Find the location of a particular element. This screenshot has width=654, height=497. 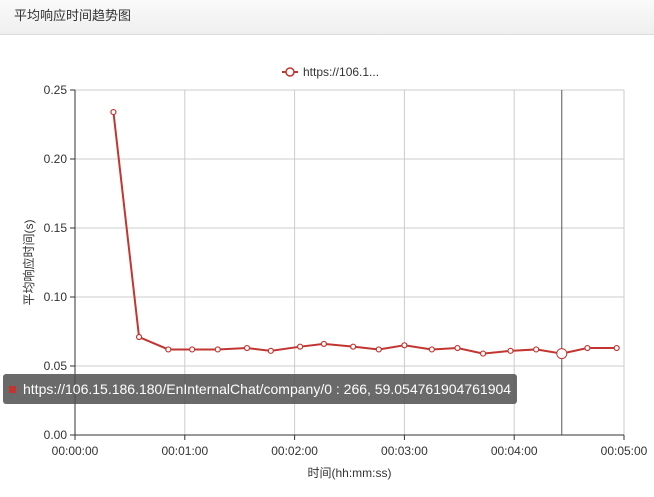

y-tick-label: 0.05 is located at coordinates (56, 366).